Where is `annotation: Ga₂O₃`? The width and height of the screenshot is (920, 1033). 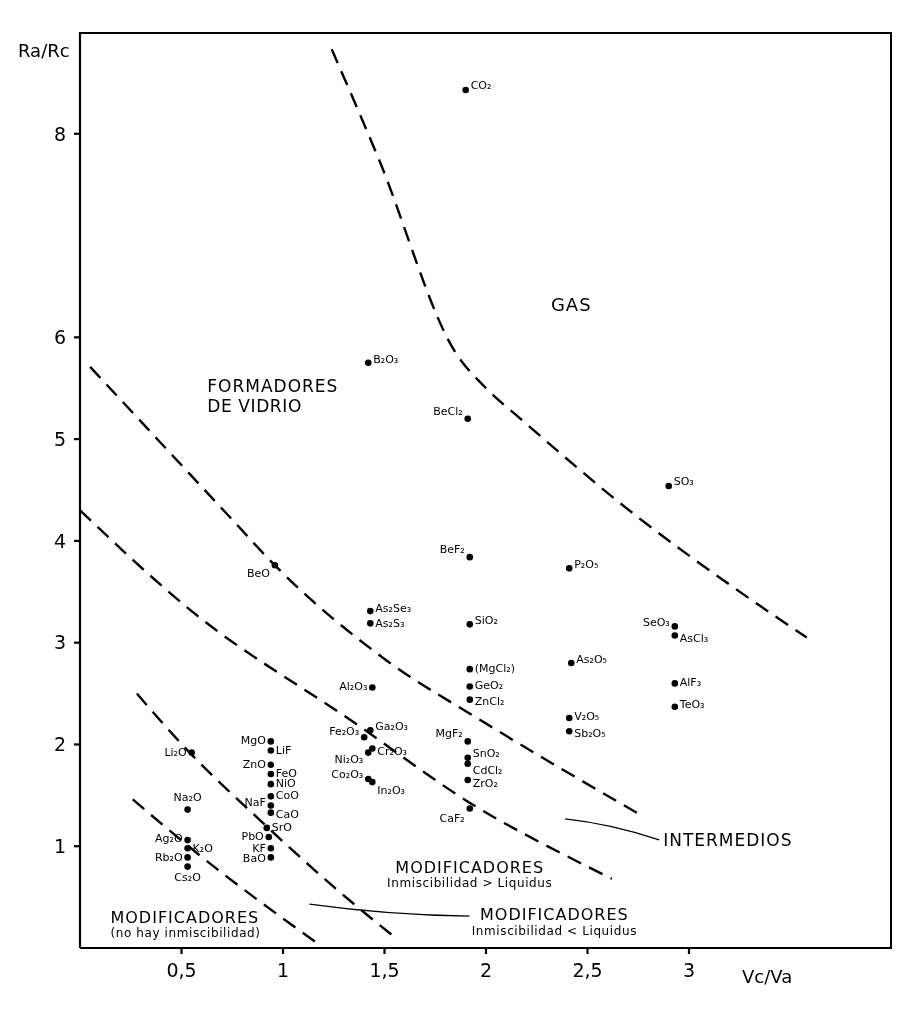
annotation: Ga₂O₃ is located at coordinates (392, 726).